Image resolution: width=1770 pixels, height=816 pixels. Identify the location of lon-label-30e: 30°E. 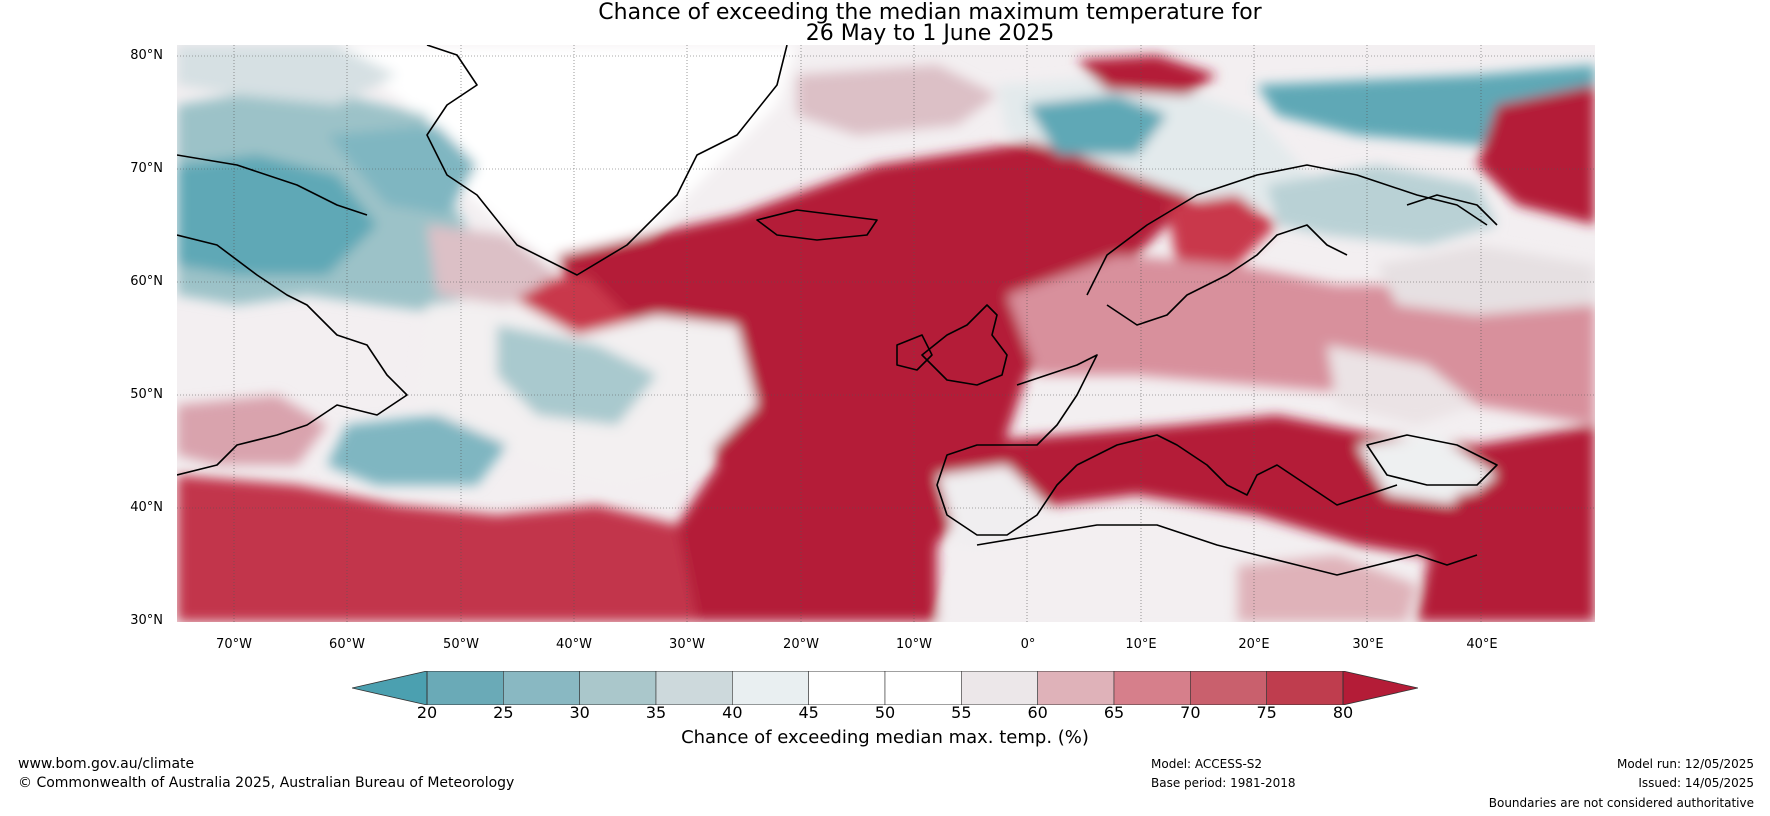
(1368, 644).